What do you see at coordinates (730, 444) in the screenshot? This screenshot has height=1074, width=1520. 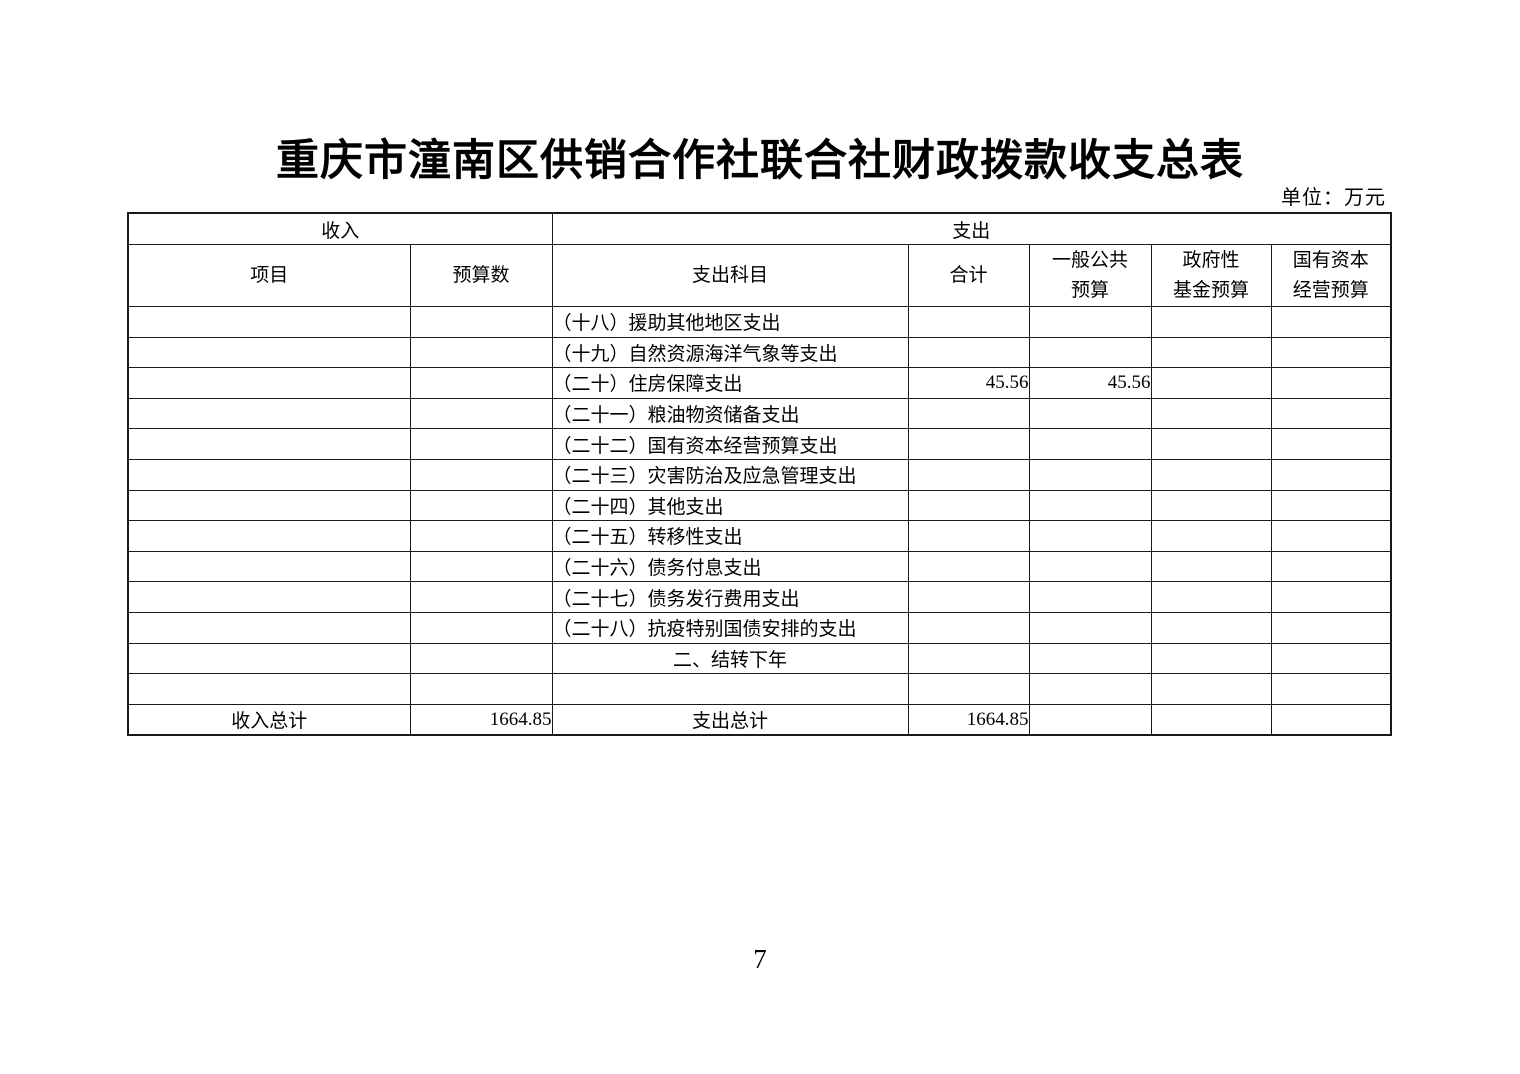 I see `expenditure-subject-cell: （二十二）国有资本经营预算支出` at bounding box center [730, 444].